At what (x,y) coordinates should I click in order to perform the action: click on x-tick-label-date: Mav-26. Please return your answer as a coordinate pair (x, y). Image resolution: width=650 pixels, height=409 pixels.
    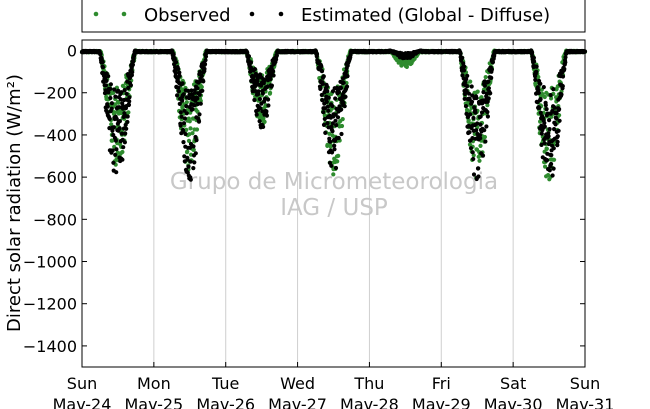
    Looking at the image, I should click on (225, 402).